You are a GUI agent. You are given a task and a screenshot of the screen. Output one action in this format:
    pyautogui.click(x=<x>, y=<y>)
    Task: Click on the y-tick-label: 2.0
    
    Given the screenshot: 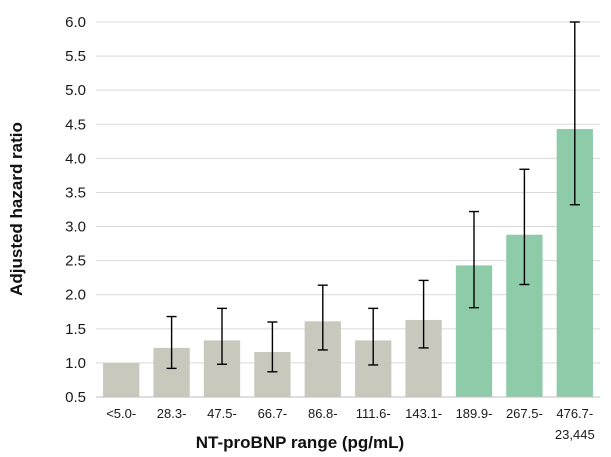 What is the action you would take?
    pyautogui.click(x=75, y=295)
    